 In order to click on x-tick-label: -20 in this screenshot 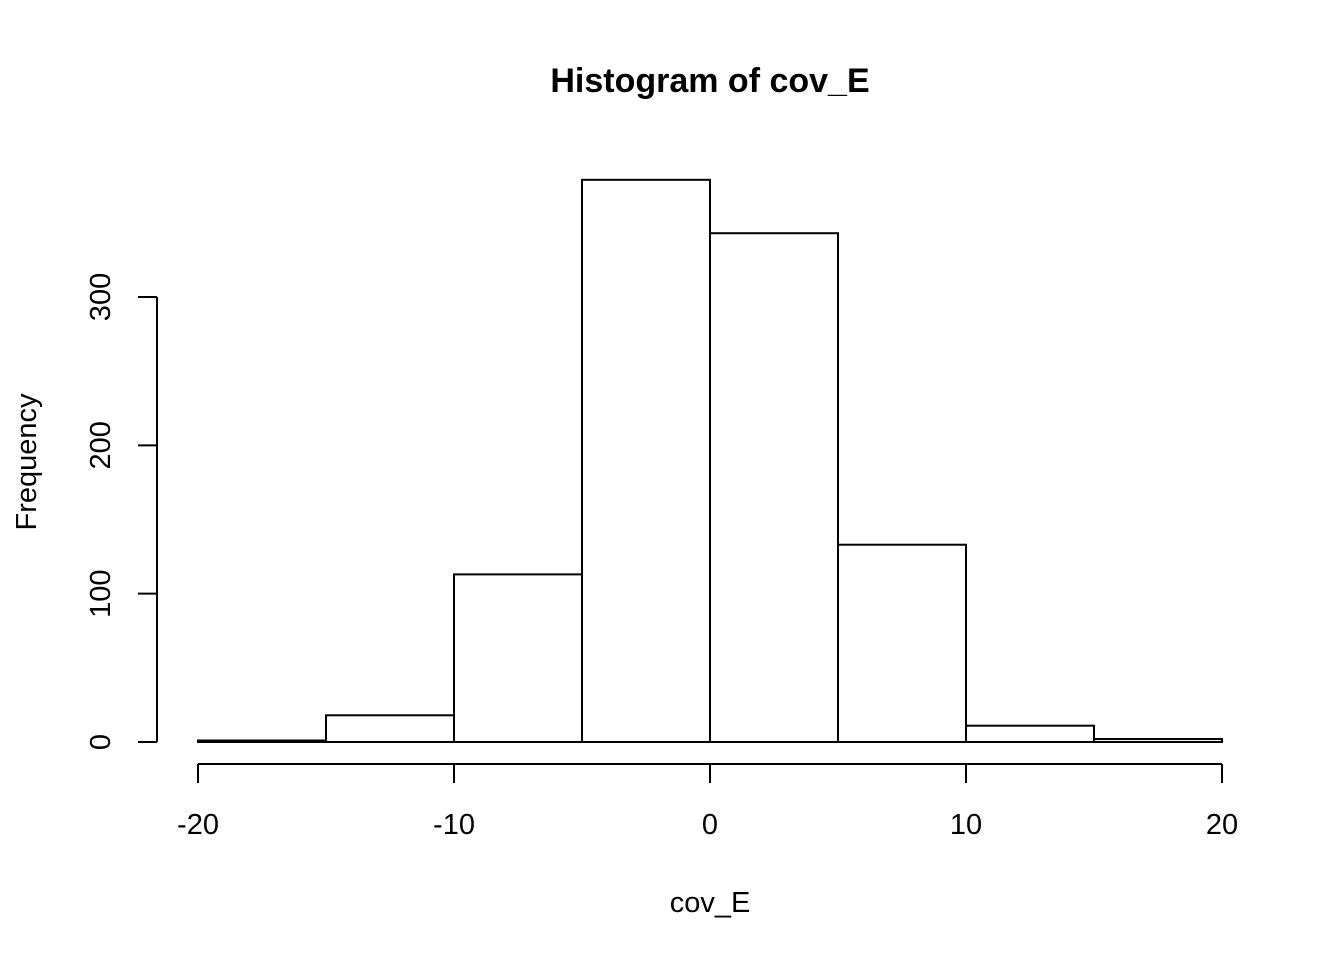, I will do `click(198, 825)`.